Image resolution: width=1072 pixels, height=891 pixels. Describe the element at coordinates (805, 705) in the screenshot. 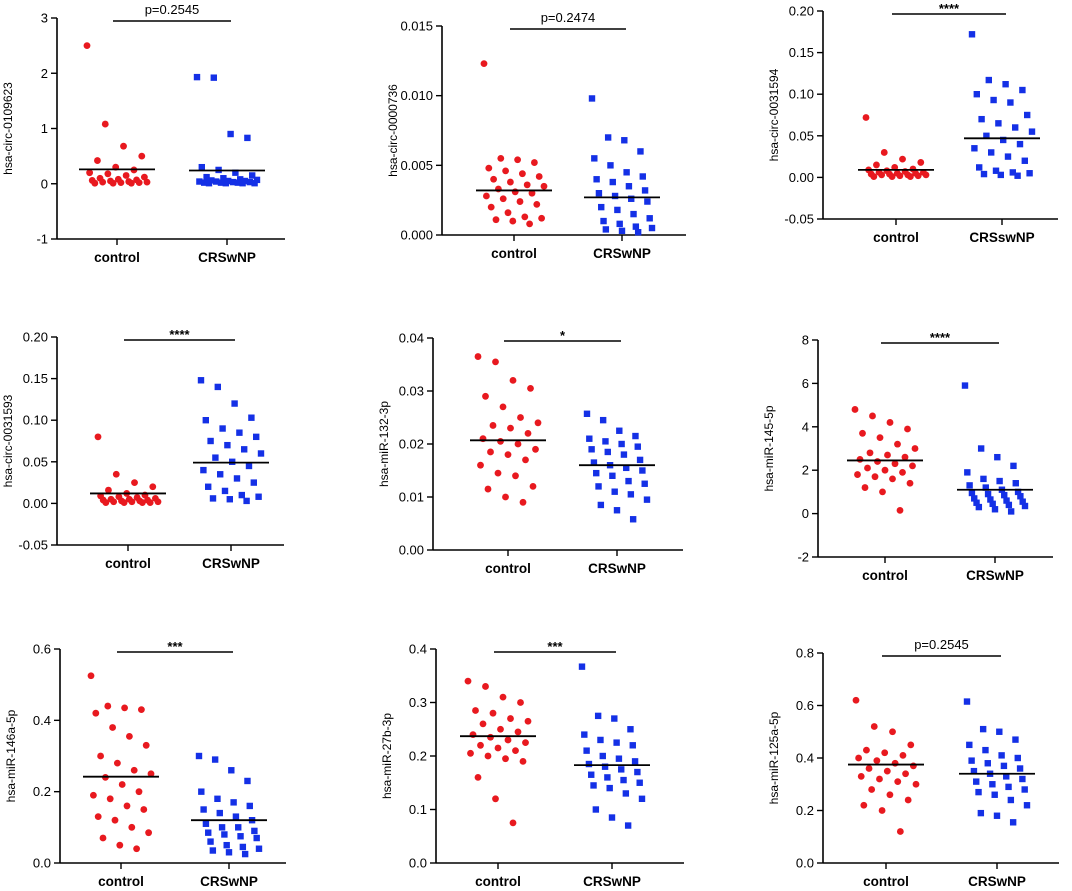

I see `y-tick-label: 0.6` at that location.